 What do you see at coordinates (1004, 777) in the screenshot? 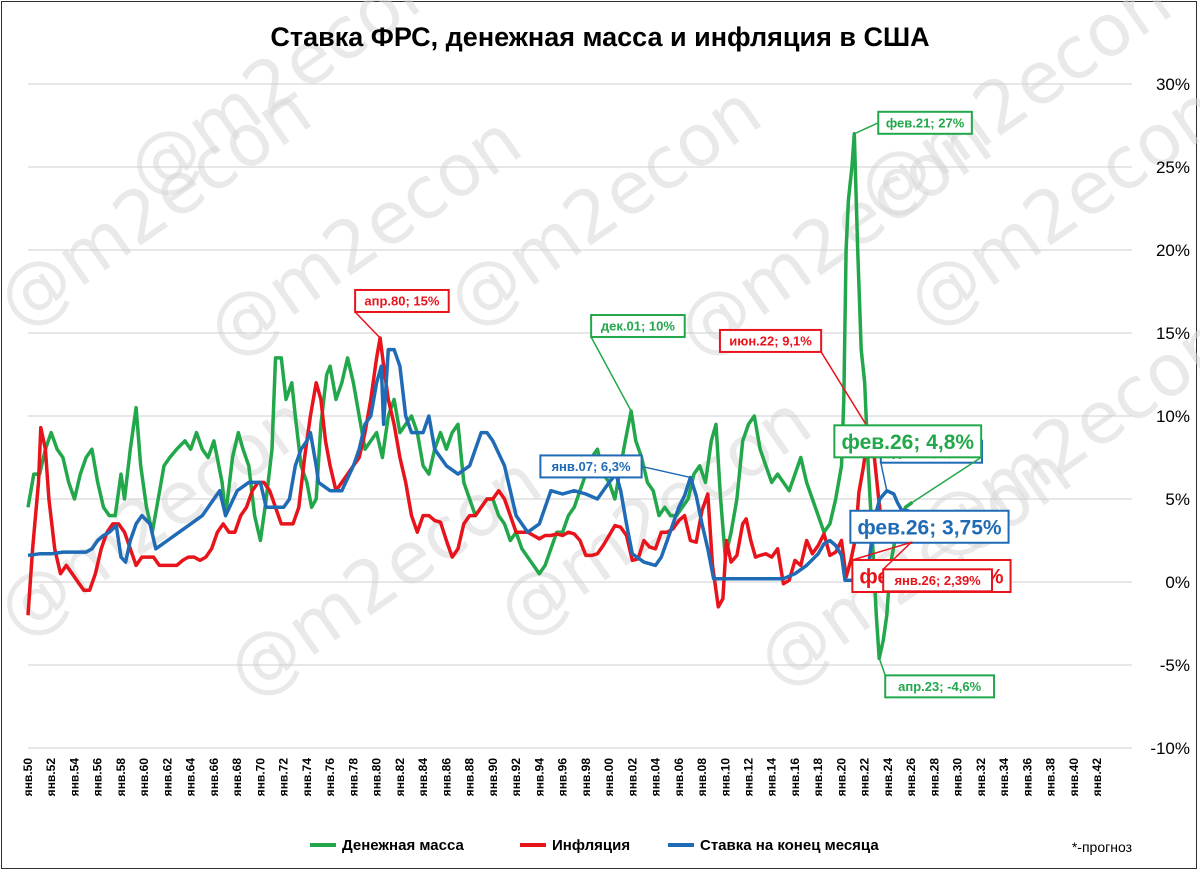
I see `x-tick-label: янв.34` at bounding box center [1004, 777].